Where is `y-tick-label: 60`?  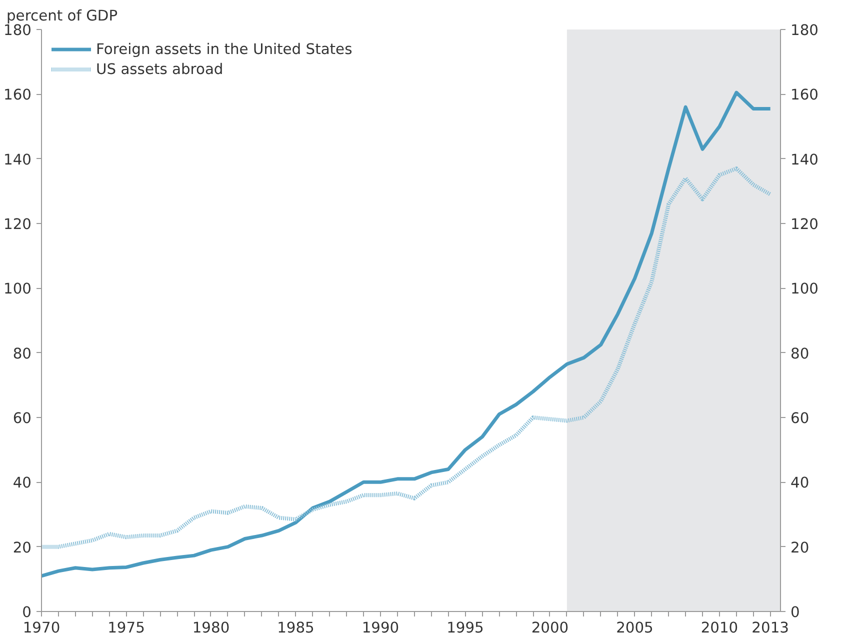 y-tick-label: 60 is located at coordinates (22, 418).